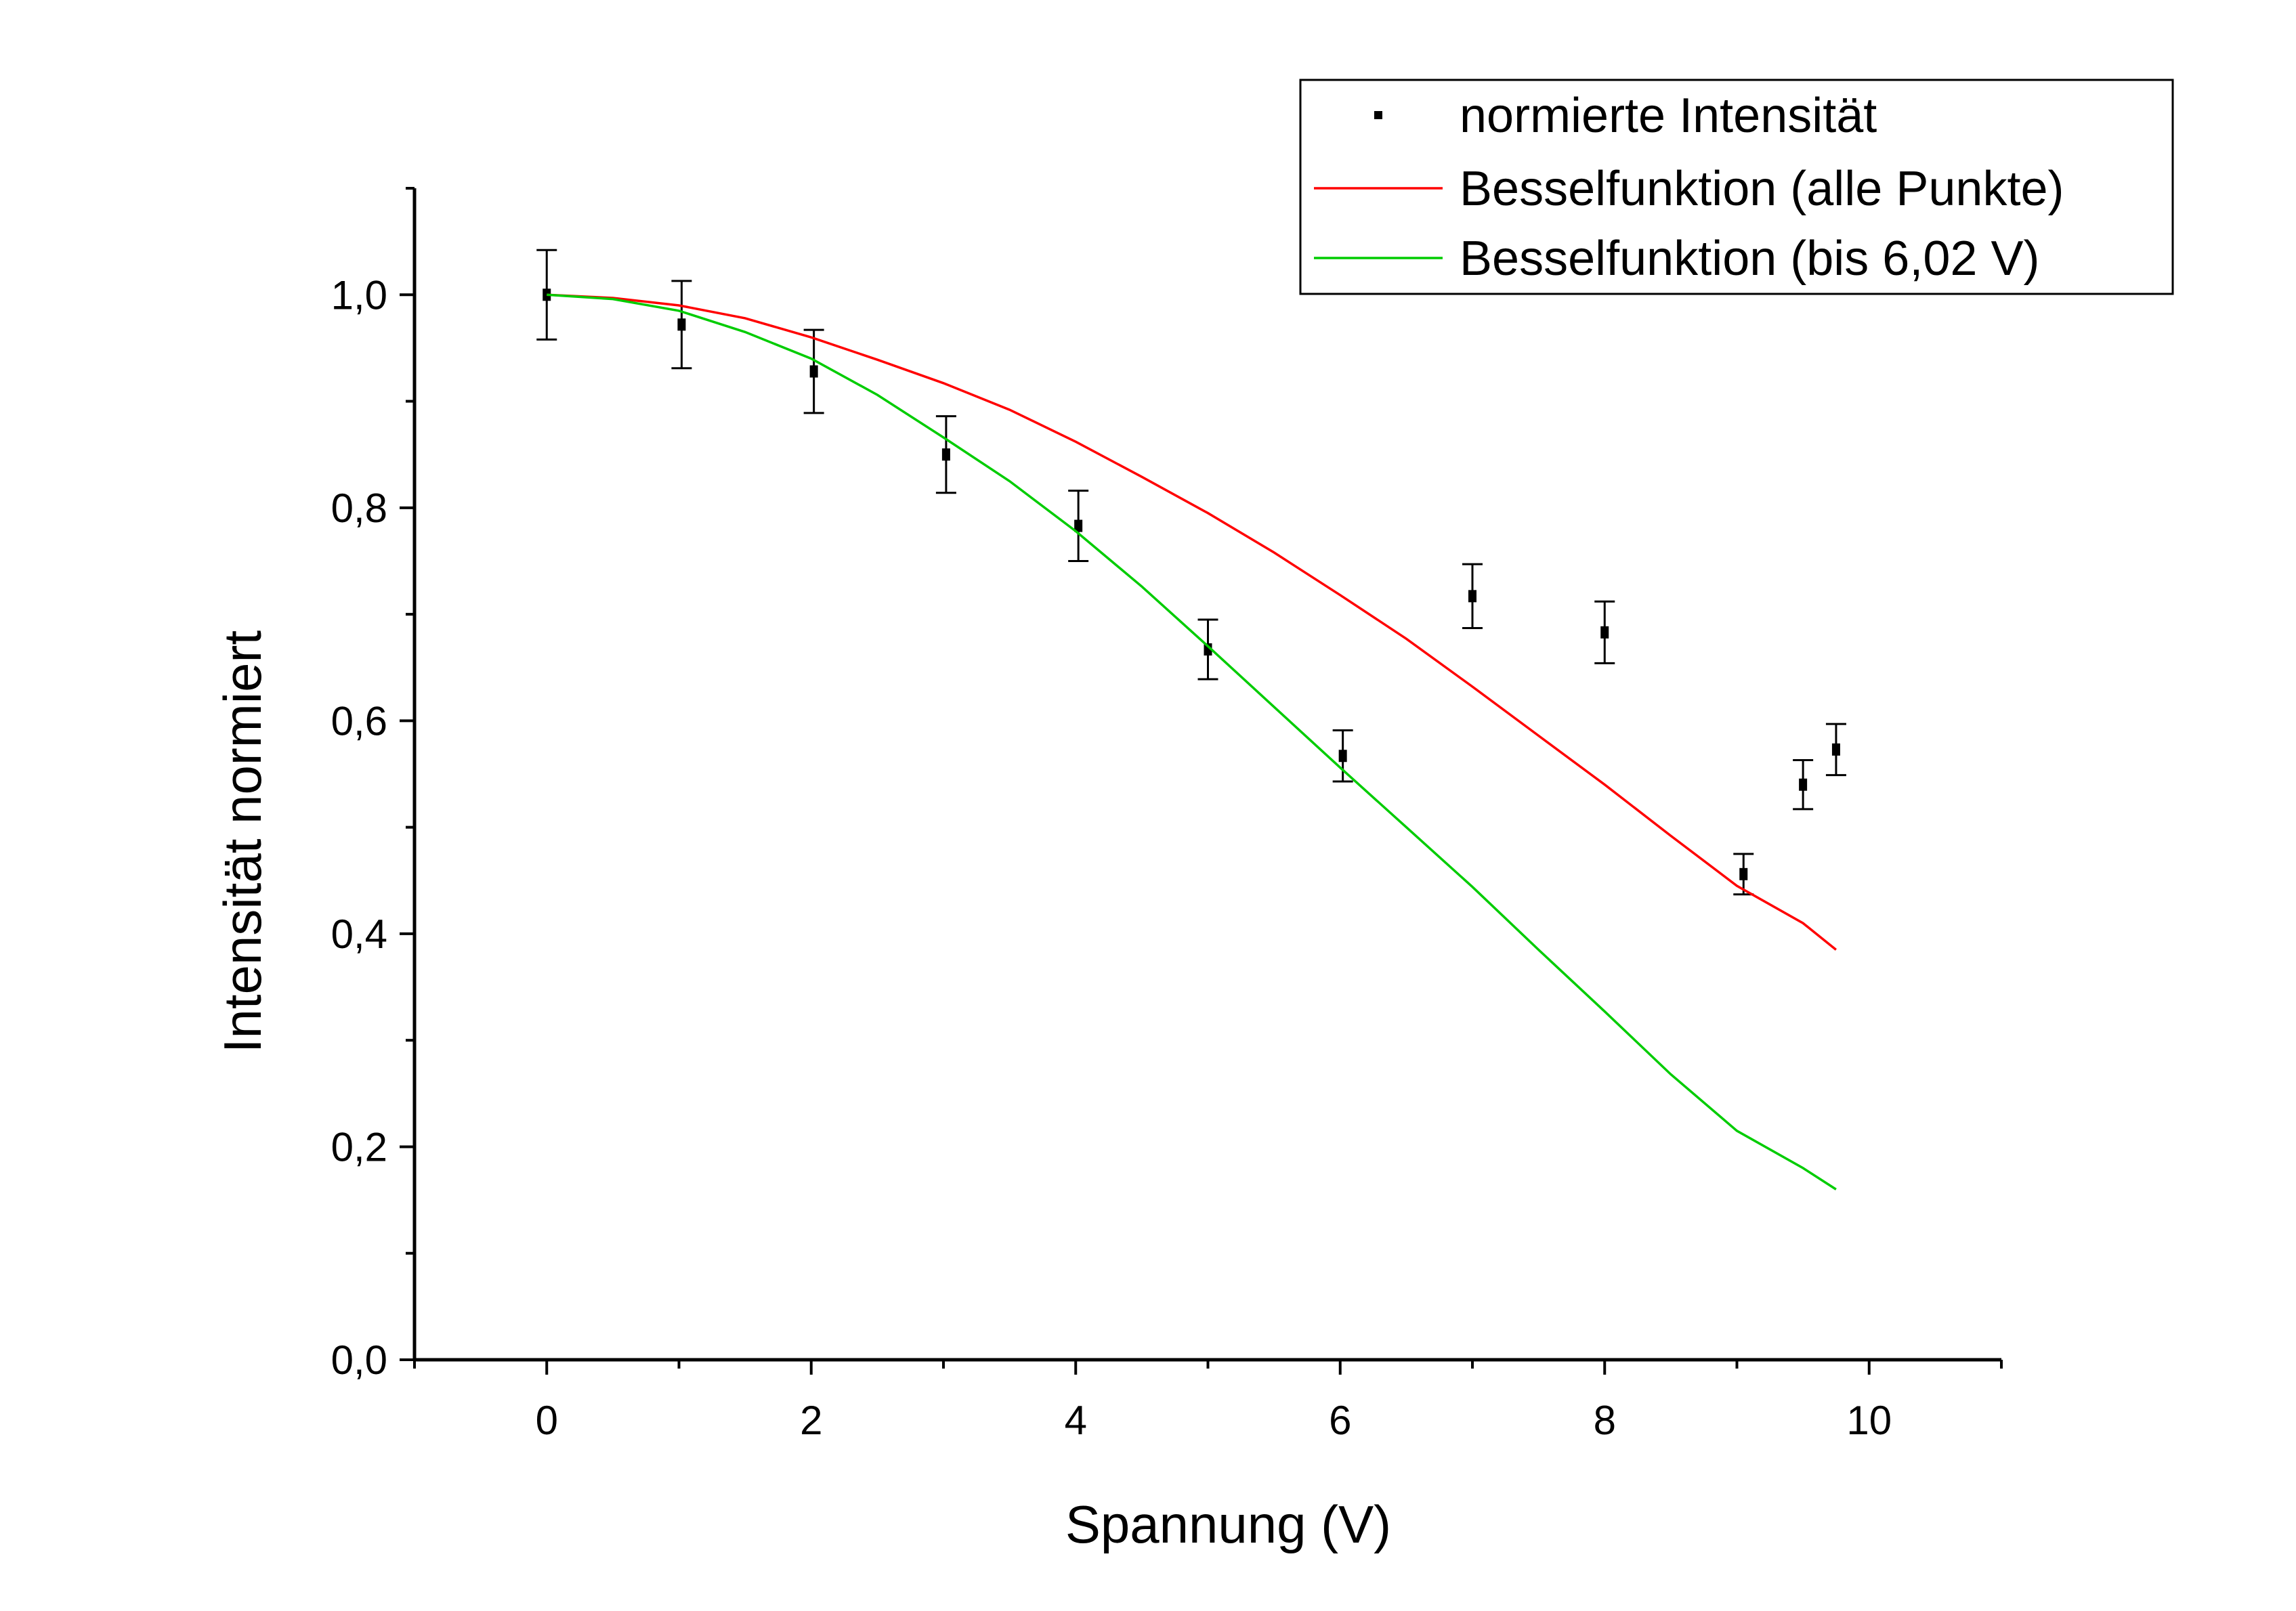  I want to click on x-tick-label: 8, so click(1605, 1420).